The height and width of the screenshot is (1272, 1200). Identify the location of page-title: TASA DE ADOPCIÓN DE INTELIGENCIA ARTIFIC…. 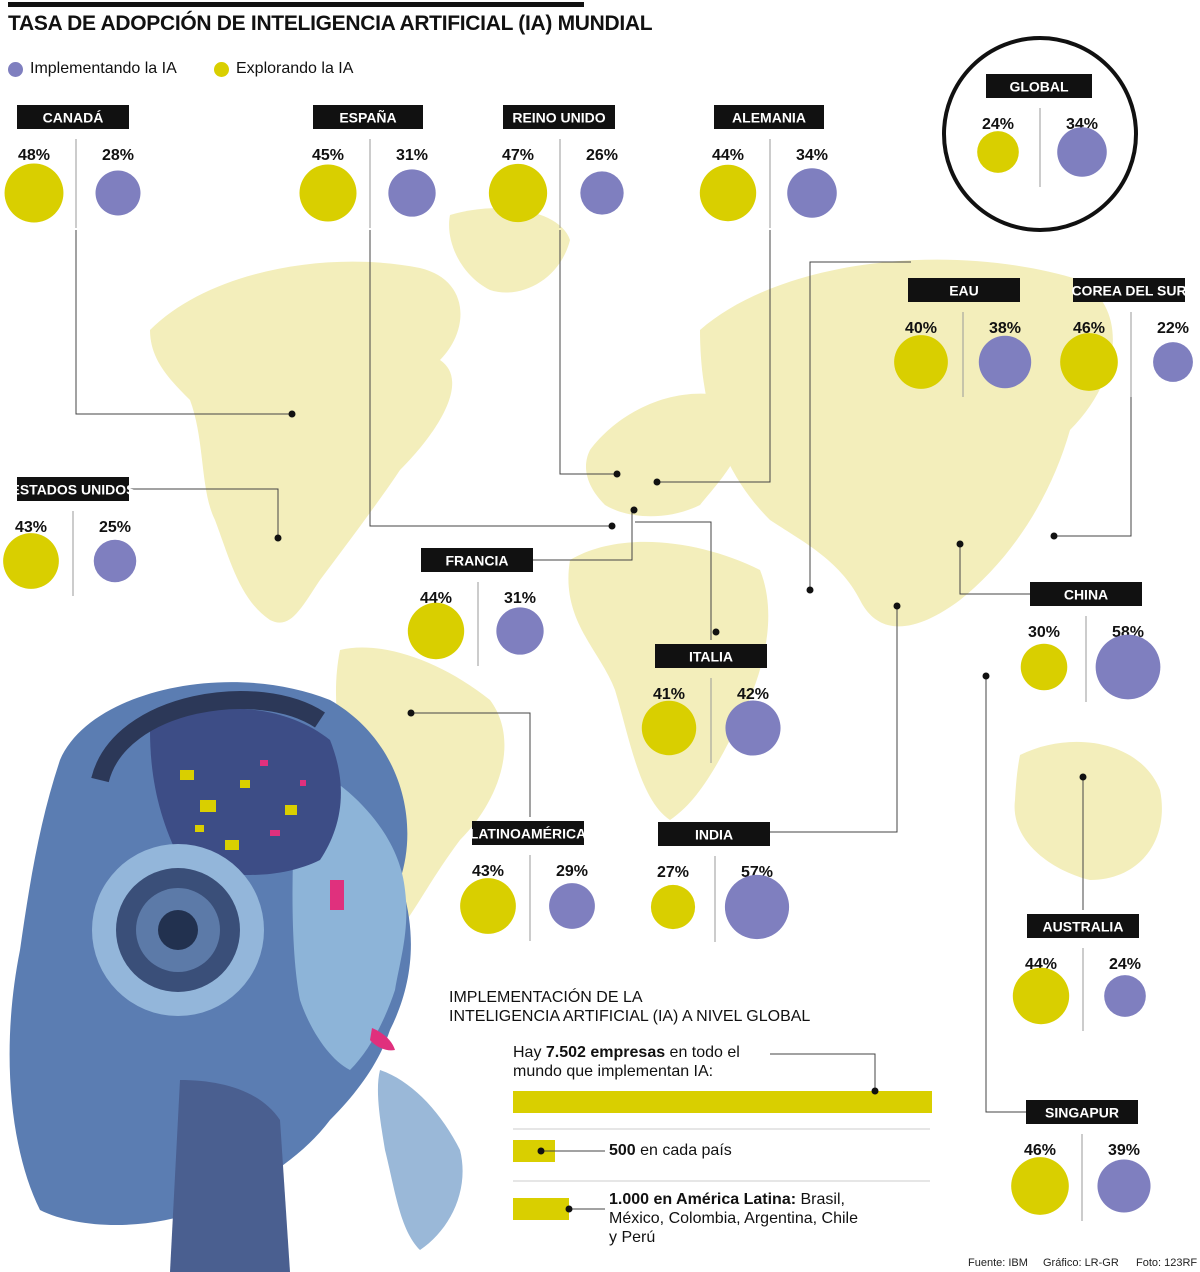
(330, 23).